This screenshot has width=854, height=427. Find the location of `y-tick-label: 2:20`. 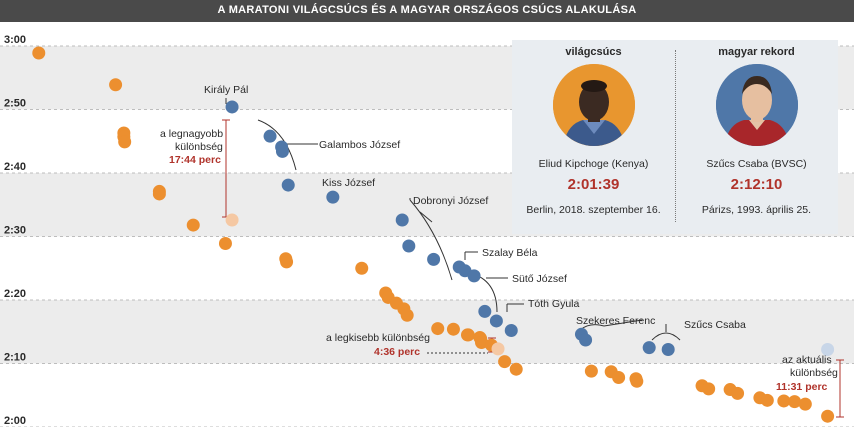

y-tick-label: 2:20 is located at coordinates (15, 294).